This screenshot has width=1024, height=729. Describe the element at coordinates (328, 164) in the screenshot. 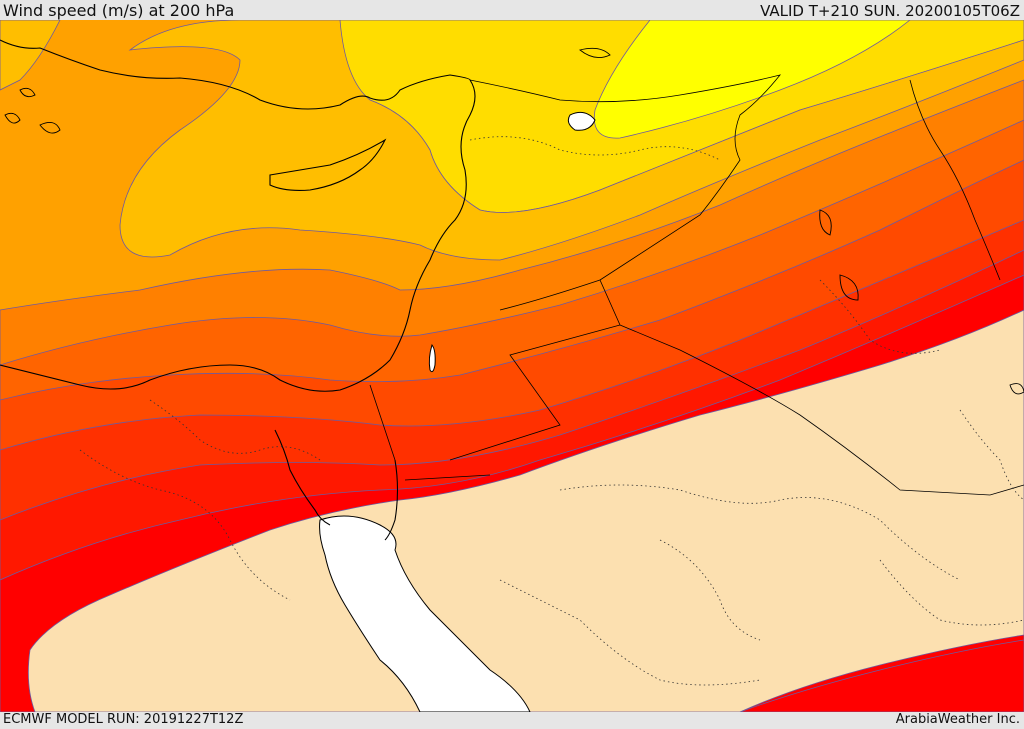

I see `cyprus-island` at that location.